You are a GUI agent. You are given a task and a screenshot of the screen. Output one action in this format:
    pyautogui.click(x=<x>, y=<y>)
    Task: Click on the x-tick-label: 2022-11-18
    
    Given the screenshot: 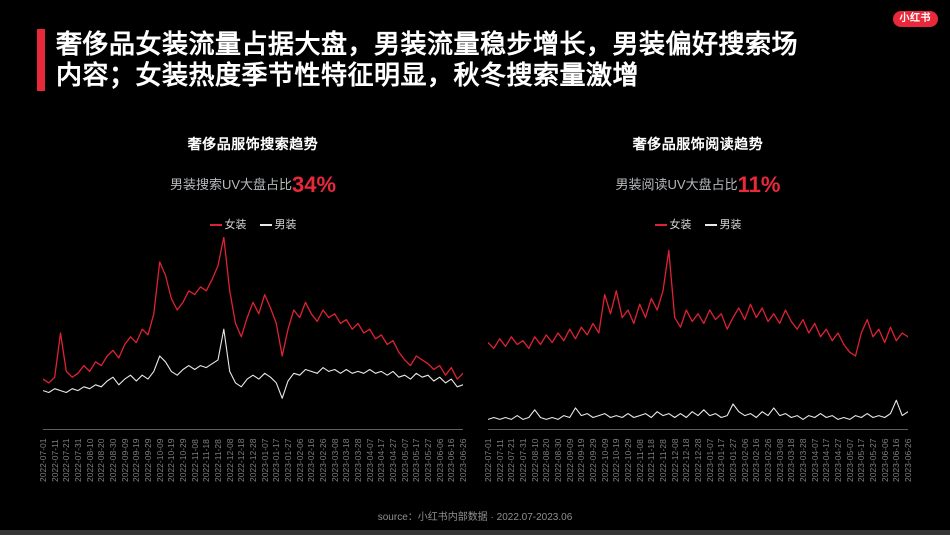 What is the action you would take?
    pyautogui.click(x=651, y=460)
    